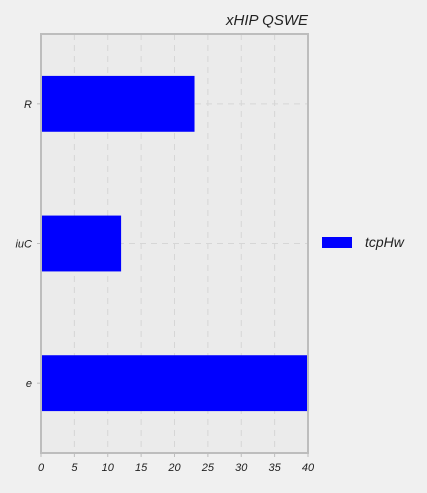 This screenshot has height=493, width=427. Describe the element at coordinates (81, 243) in the screenshot. I see `bar-iuC` at that location.